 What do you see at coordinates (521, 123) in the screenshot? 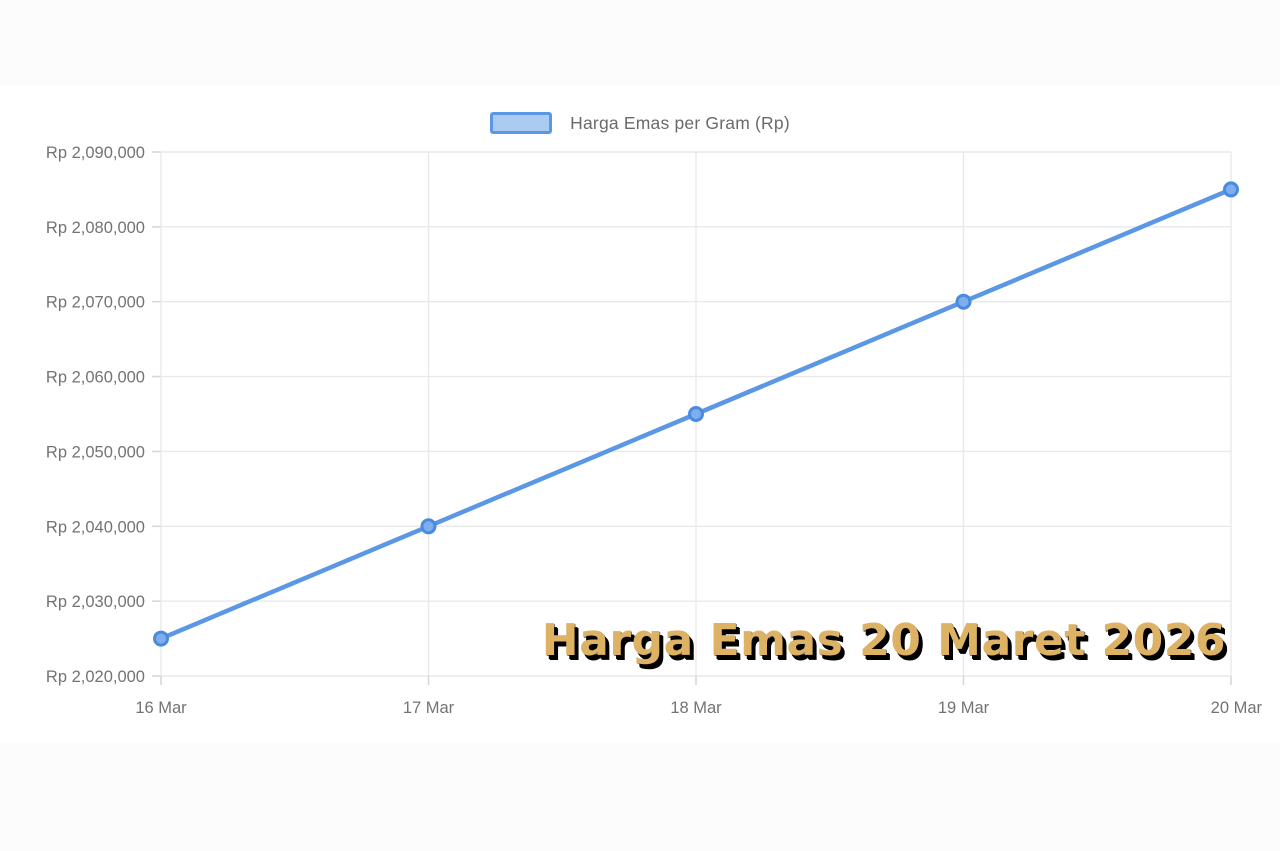
I see `legend-swatch` at bounding box center [521, 123].